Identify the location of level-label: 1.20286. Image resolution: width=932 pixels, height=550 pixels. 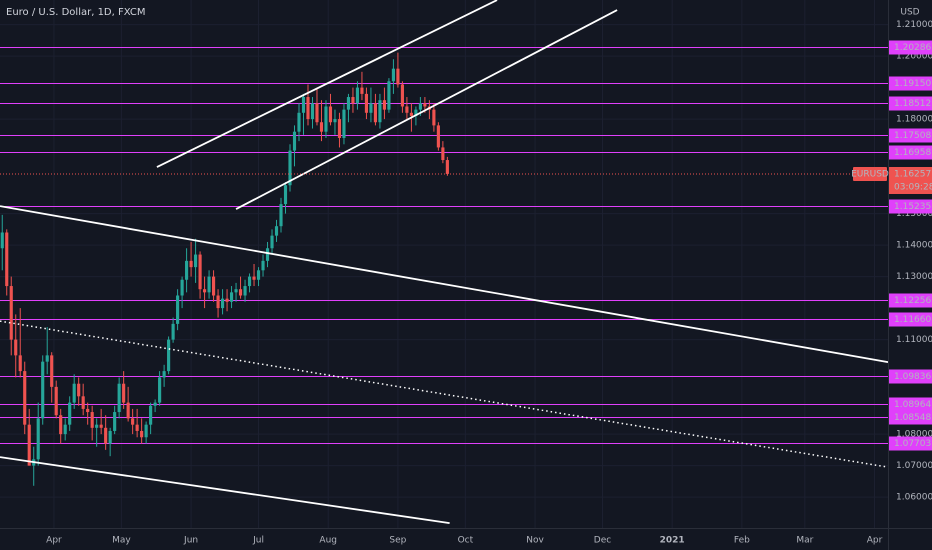
(912, 48).